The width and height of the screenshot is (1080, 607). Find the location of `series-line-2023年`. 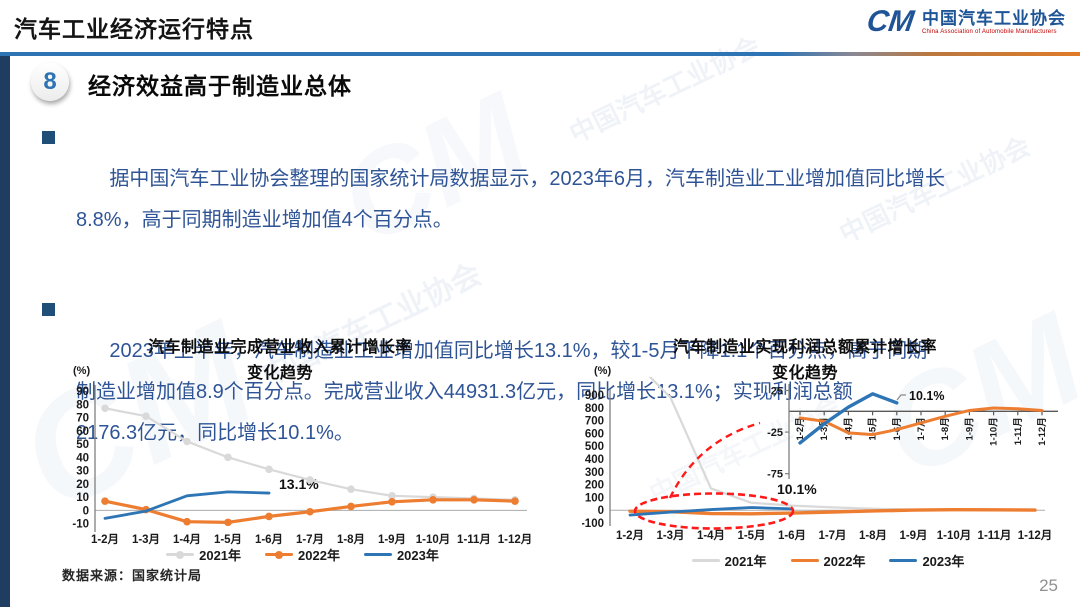

series-line-2023年 is located at coordinates (187, 505).